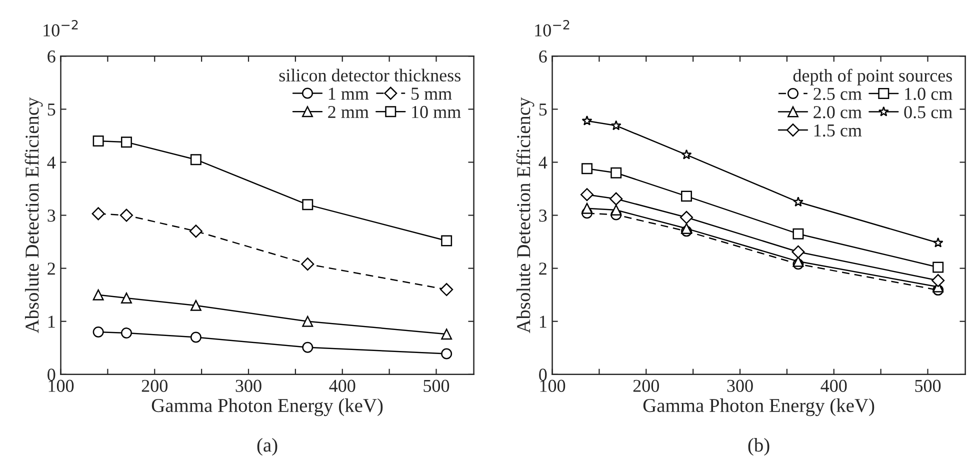 This screenshot has height=468, width=980. I want to click on legend-label: 2 mm, so click(348, 112).